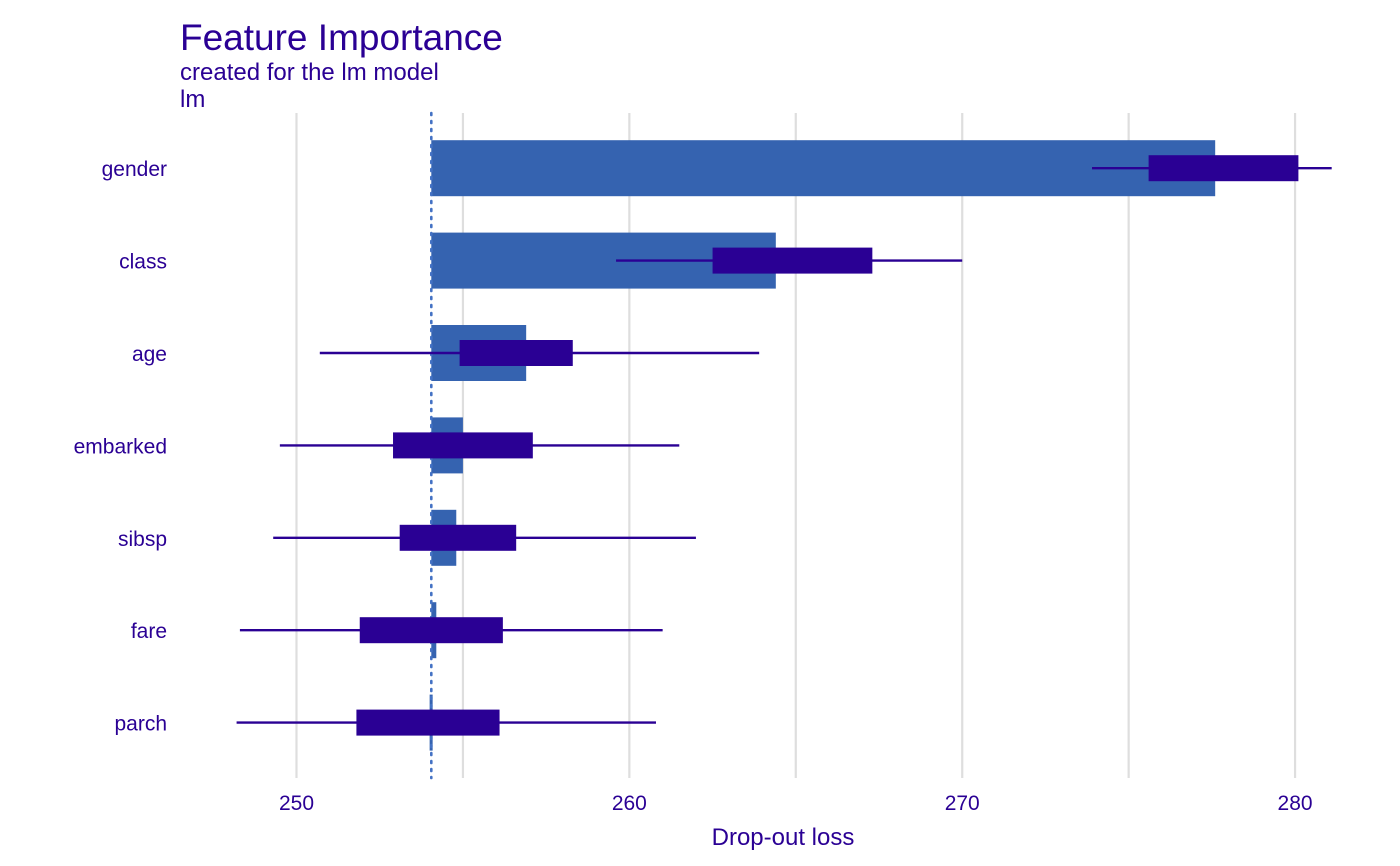  Describe the element at coordinates (149, 354) in the screenshot. I see `y-label-age: age` at that location.